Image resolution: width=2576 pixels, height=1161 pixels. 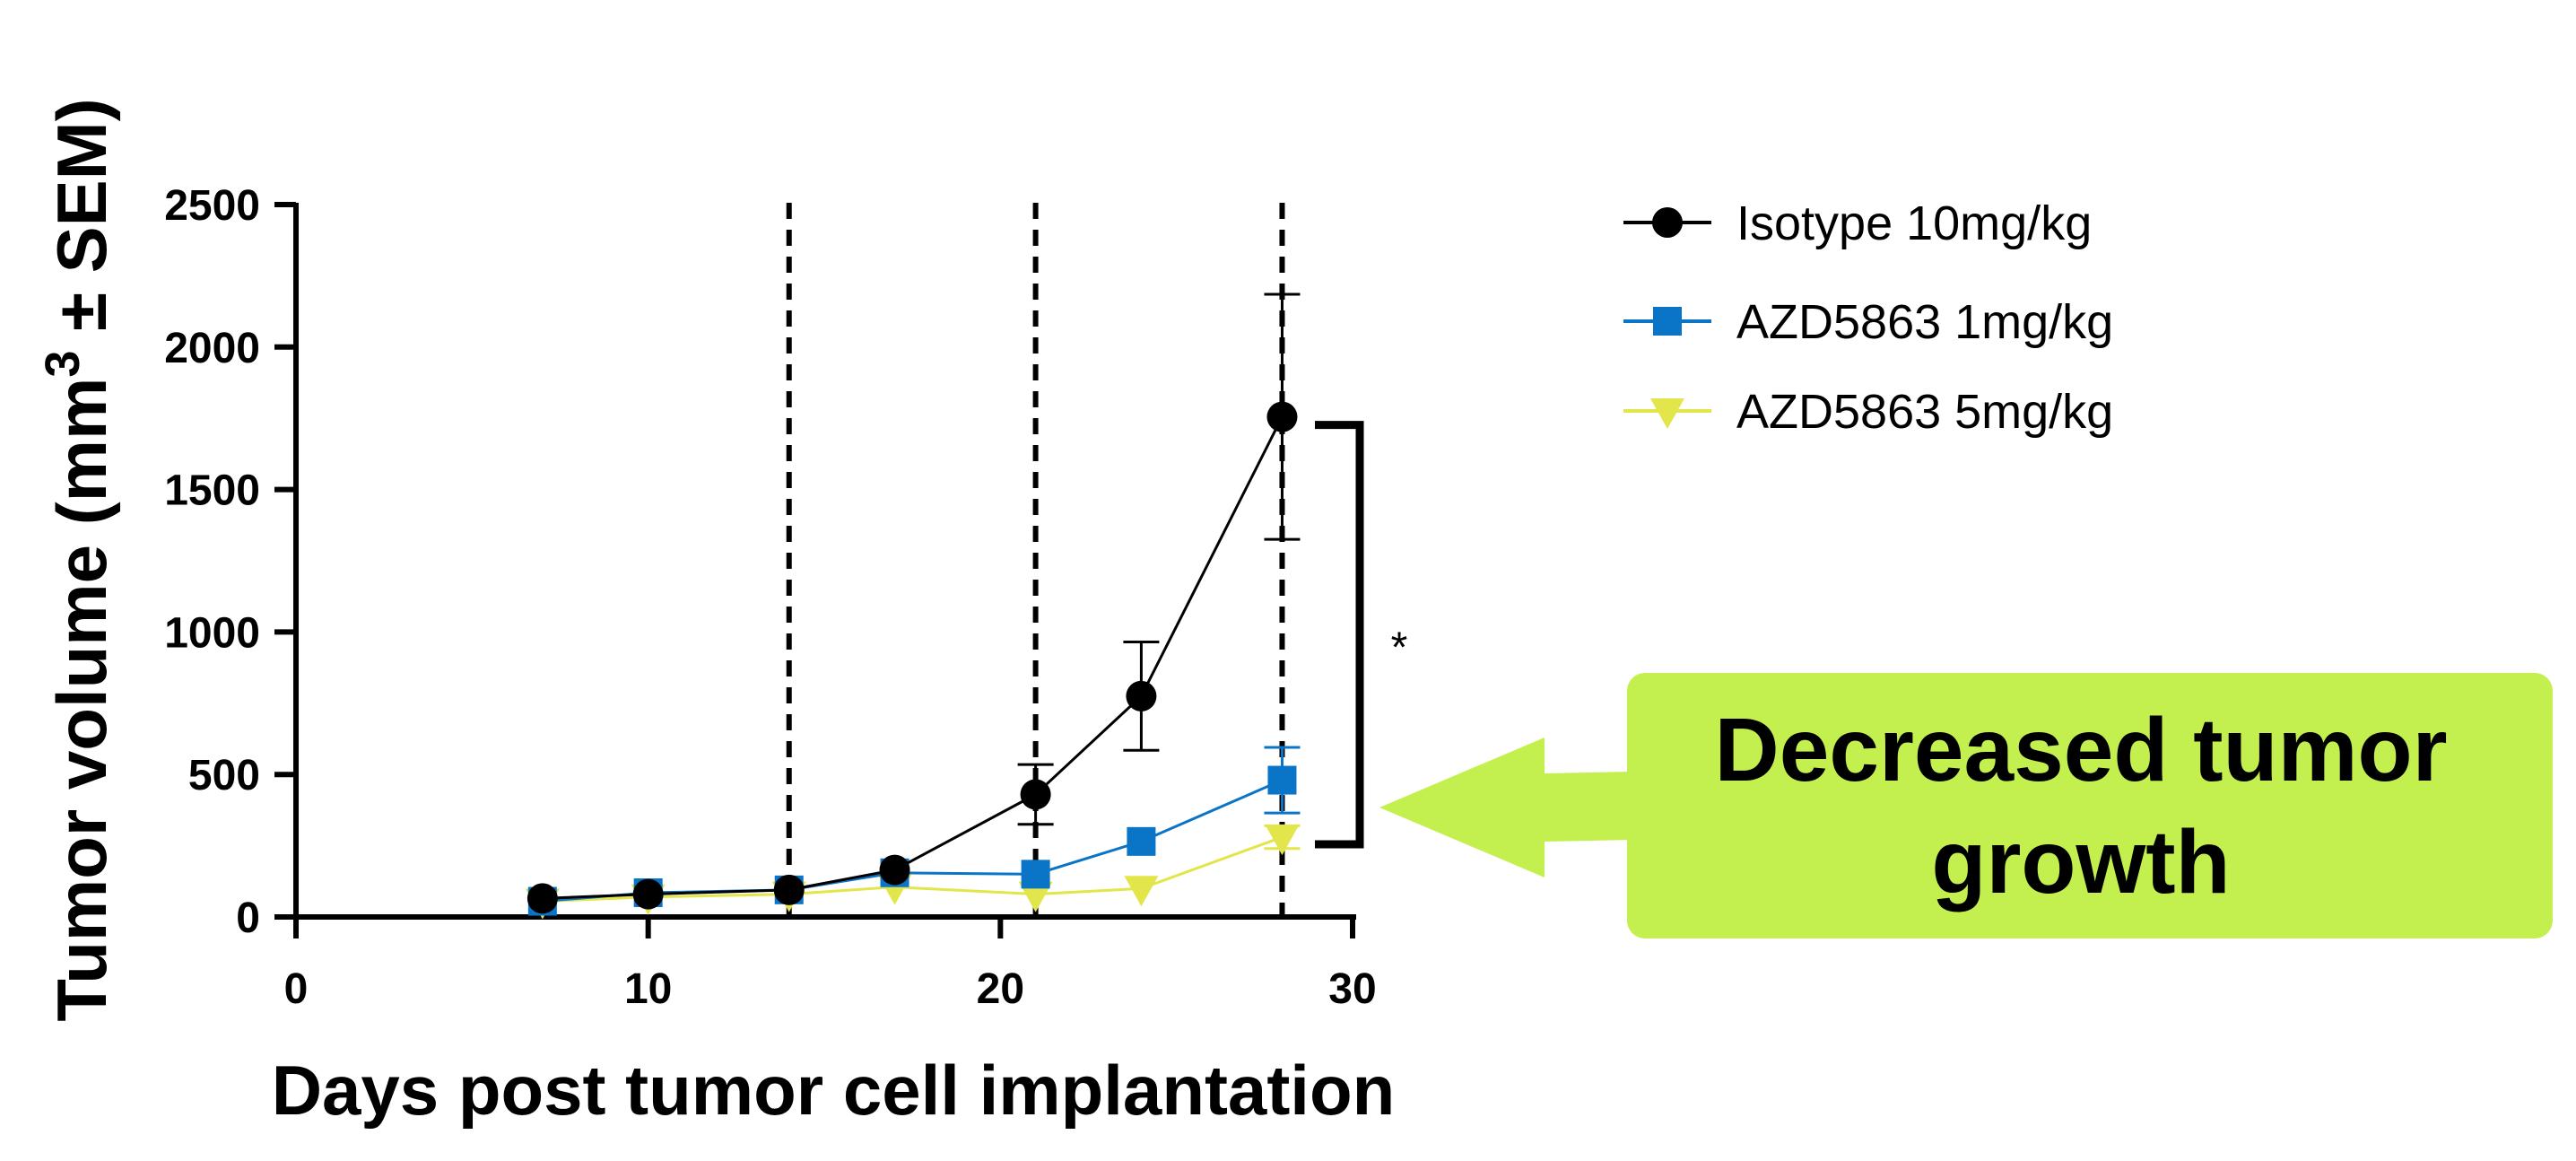 I want to click on x-tick-label: 0, so click(x=296, y=989).